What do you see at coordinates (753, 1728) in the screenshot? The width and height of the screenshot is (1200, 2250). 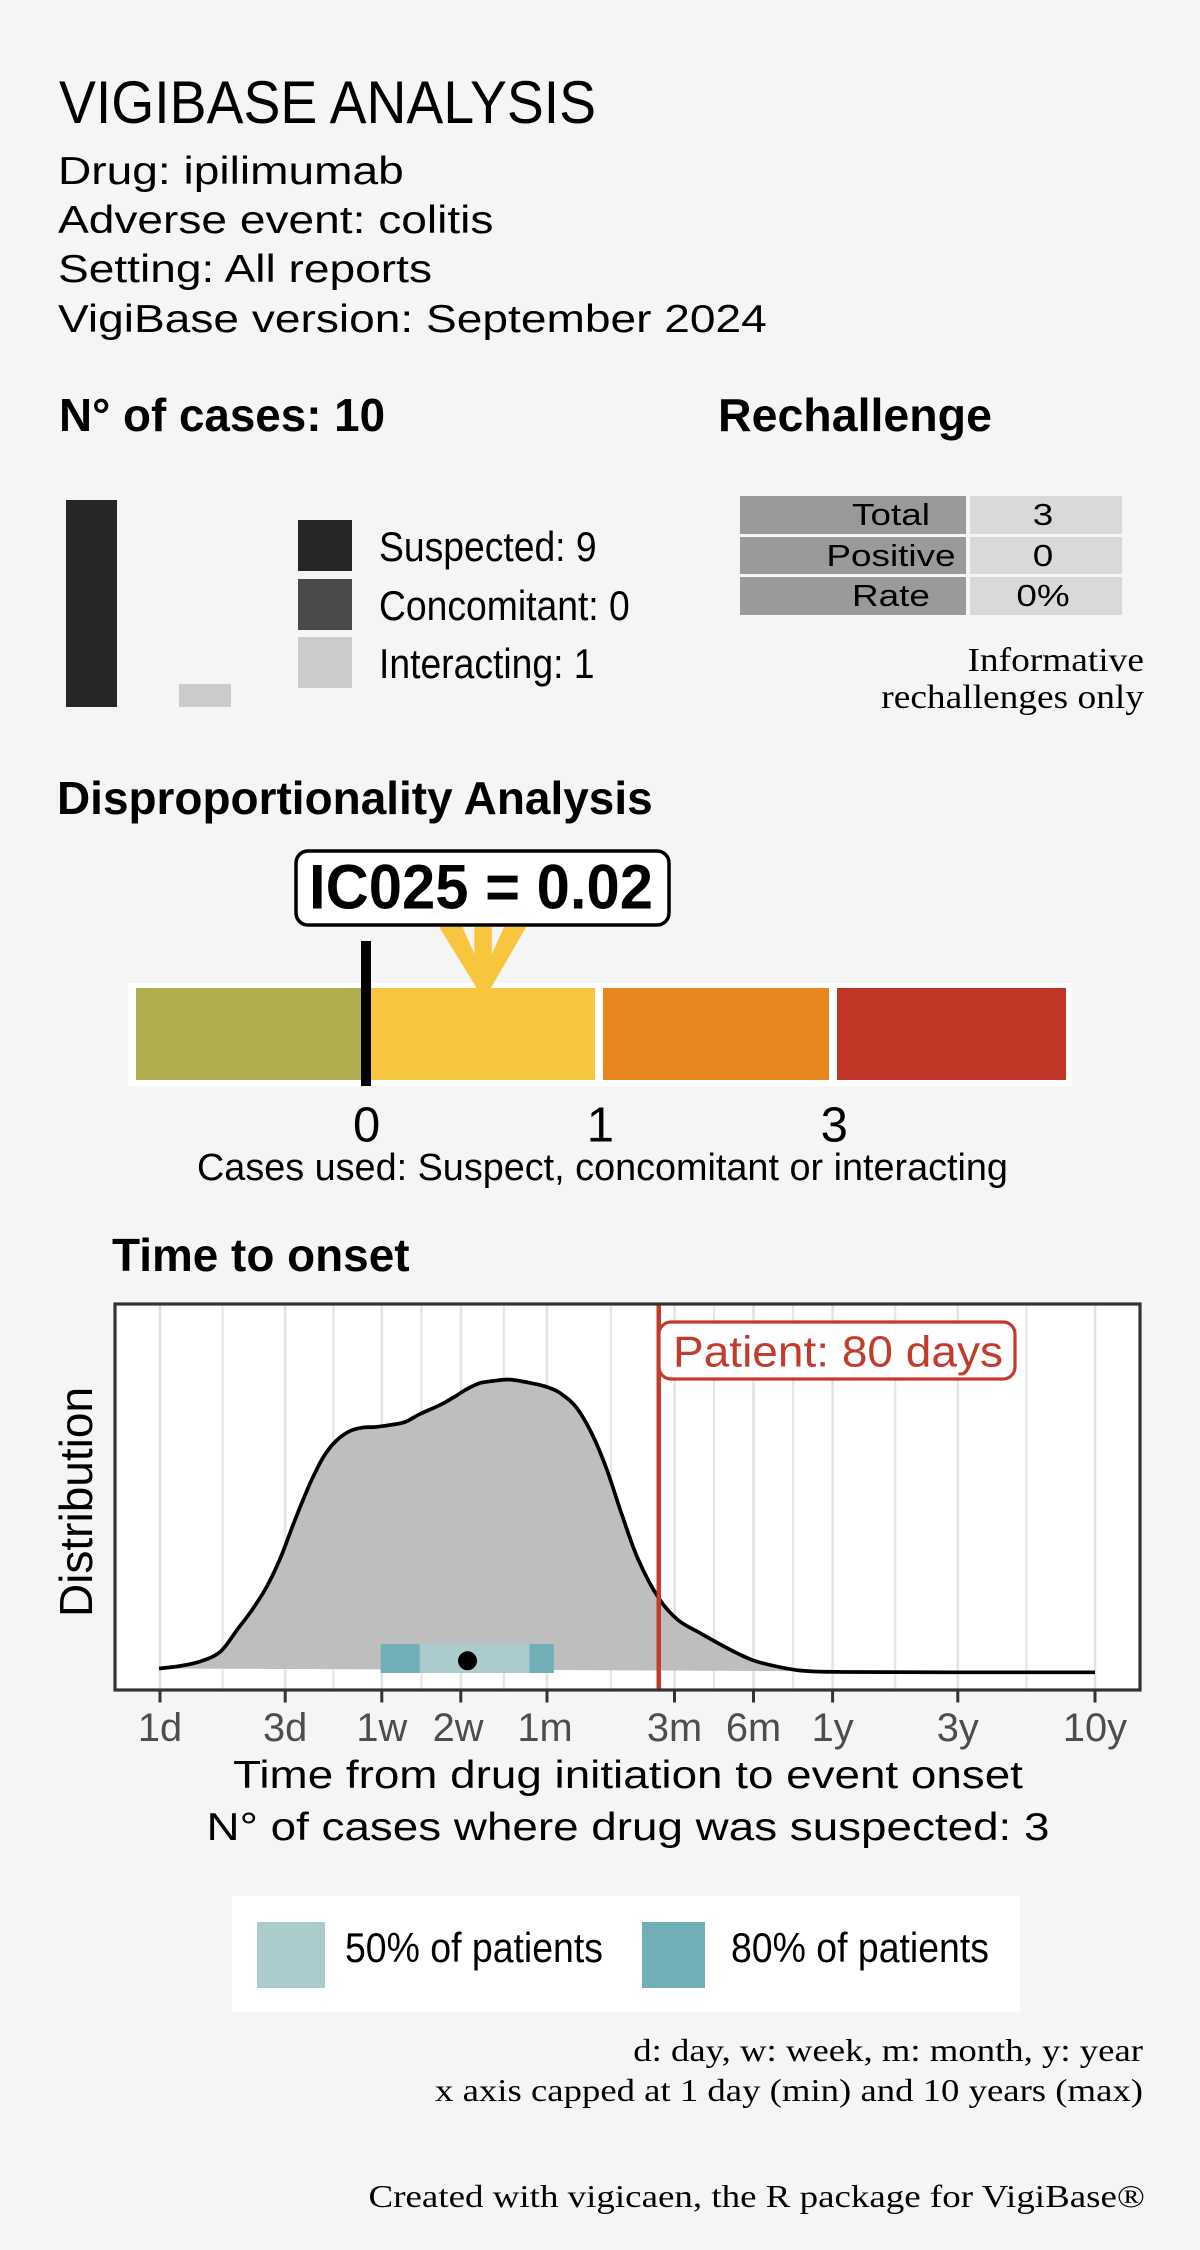 I see `svg-text: 6m` at bounding box center [753, 1728].